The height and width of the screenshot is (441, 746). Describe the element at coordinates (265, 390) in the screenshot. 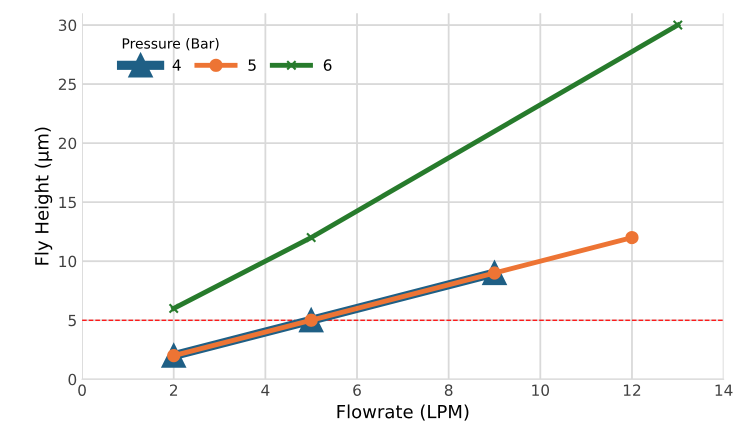

I see `x-tick-label: 4` at that location.